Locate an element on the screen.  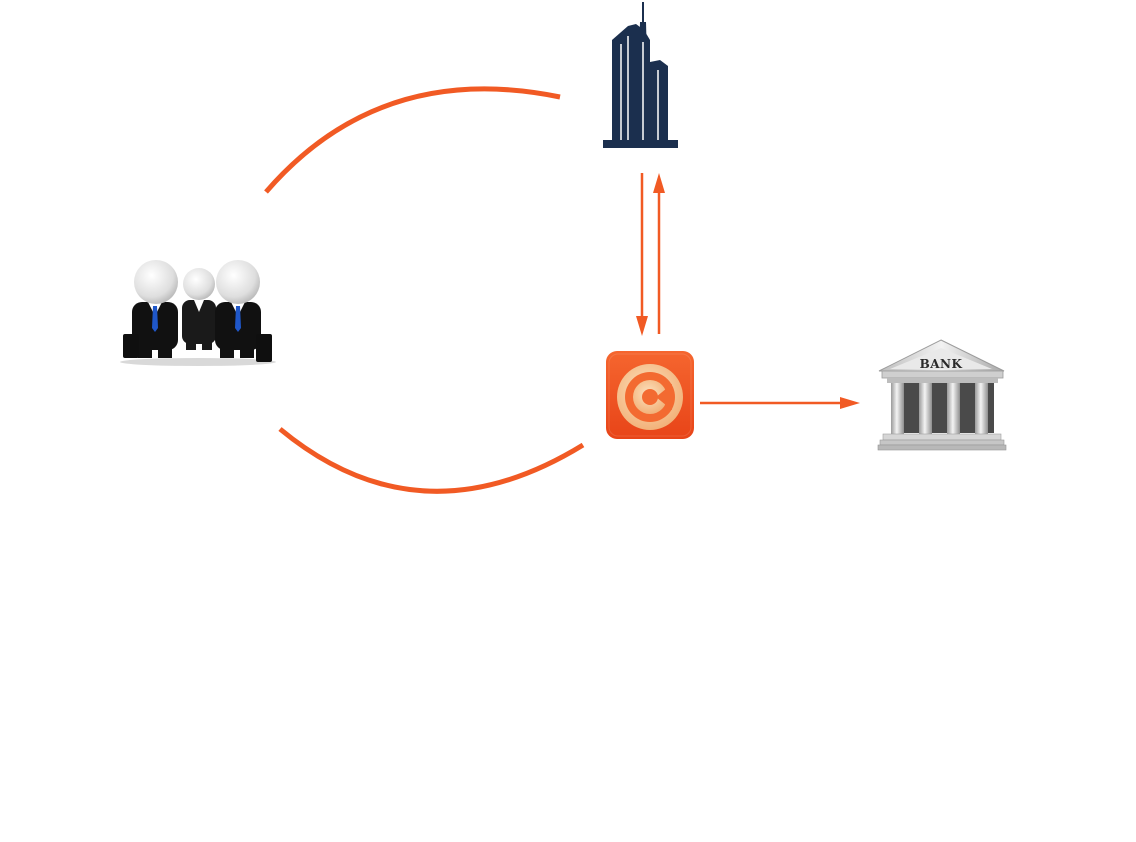
bank-label: BANK is located at coordinates (941, 364).